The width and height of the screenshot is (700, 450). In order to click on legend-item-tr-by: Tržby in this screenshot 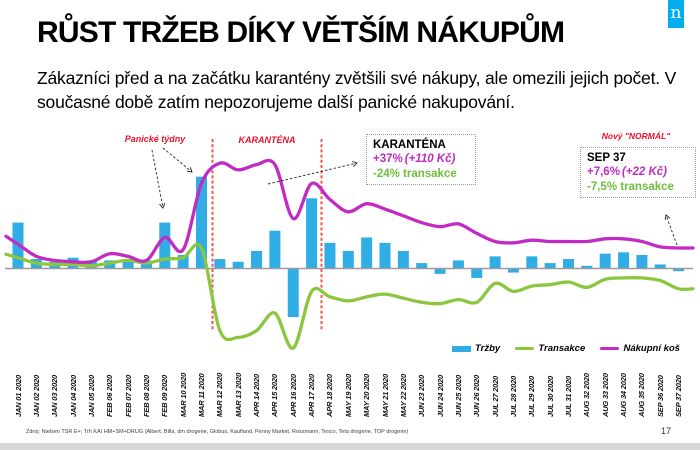, I will do `click(476, 348)`.